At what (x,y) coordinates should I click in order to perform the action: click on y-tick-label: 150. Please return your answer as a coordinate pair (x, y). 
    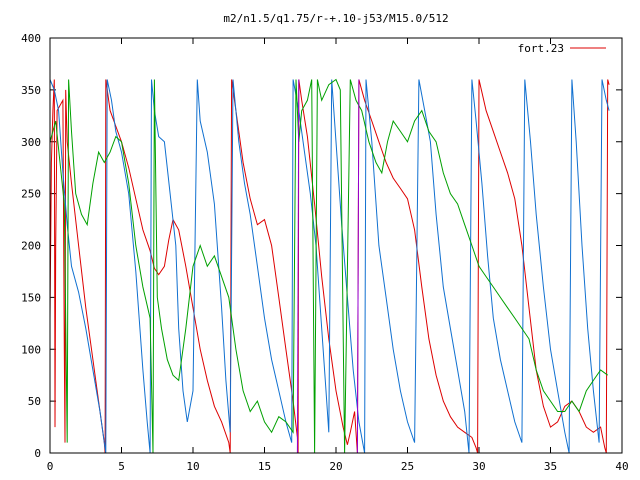
    Looking at the image, I should click on (31, 297).